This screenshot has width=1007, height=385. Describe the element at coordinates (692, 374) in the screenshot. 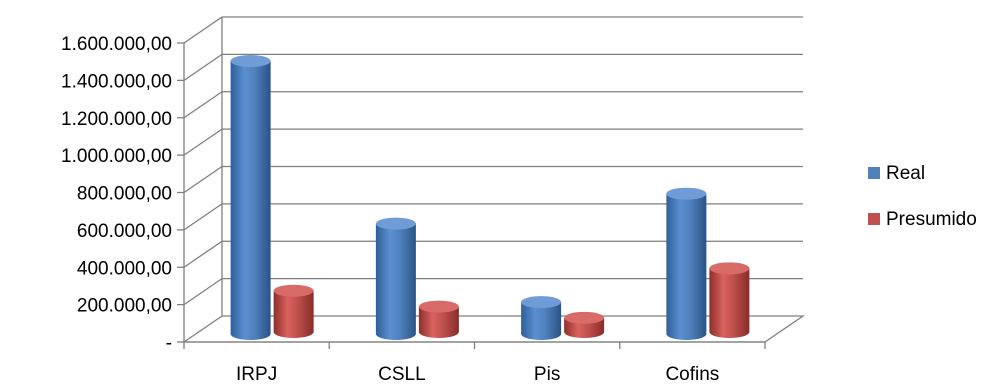

I see `x-tick-label: Cofins` at that location.